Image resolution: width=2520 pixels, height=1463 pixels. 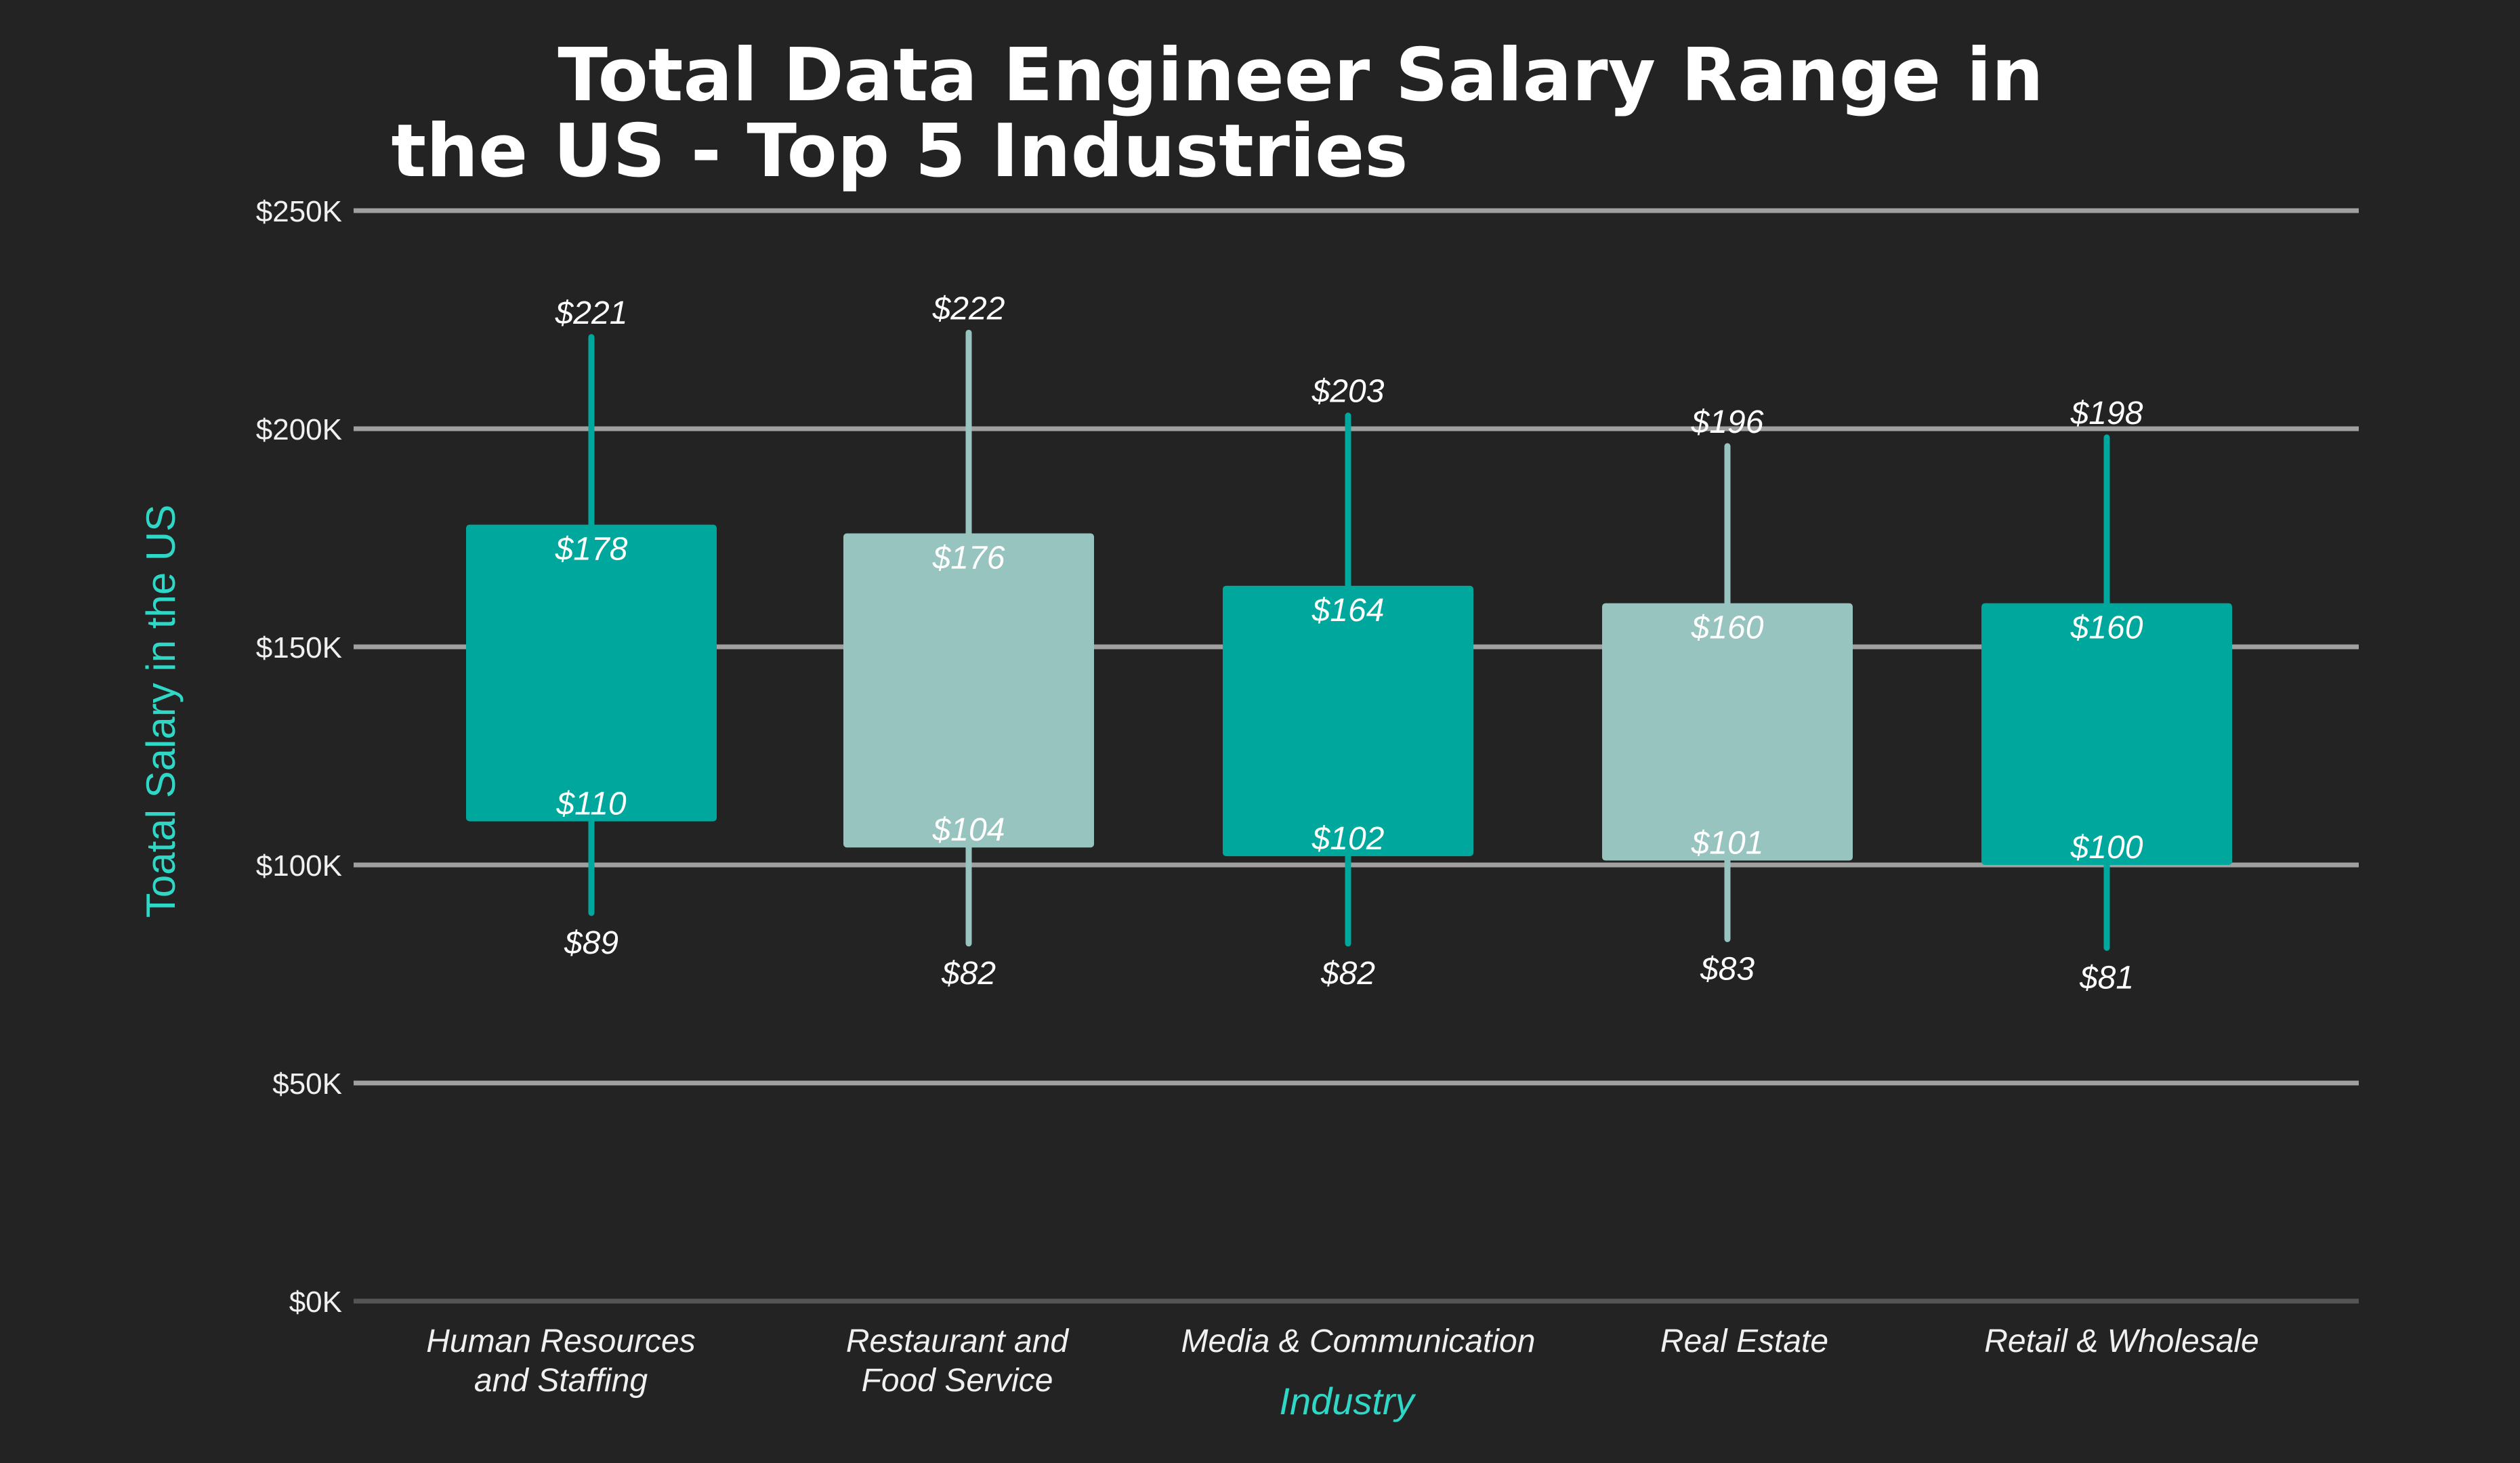 What do you see at coordinates (1300, 75) in the screenshot?
I see `chart-title-line-1: Total Data Engineer Salary Range in` at bounding box center [1300, 75].